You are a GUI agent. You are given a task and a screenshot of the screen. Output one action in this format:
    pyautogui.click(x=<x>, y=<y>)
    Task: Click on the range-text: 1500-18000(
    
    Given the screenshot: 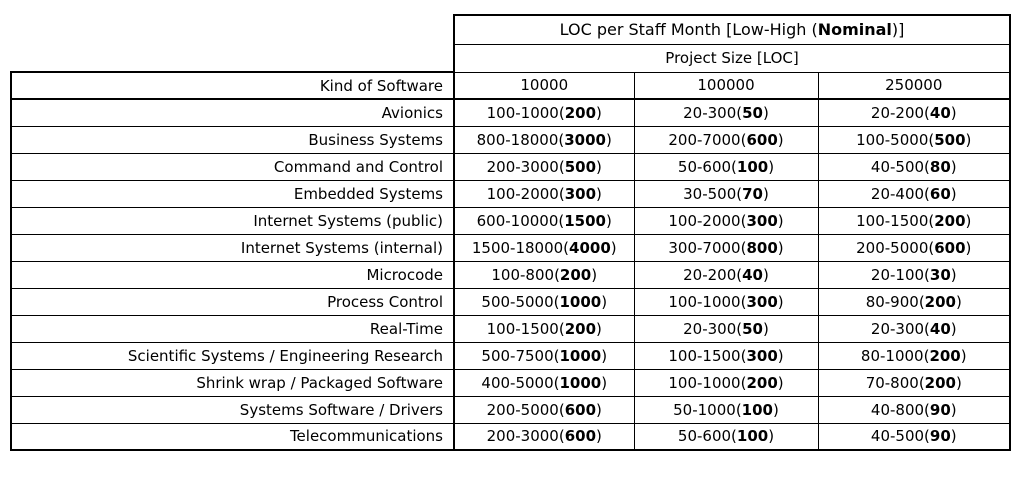 What is the action you would take?
    pyautogui.click(x=520, y=247)
    